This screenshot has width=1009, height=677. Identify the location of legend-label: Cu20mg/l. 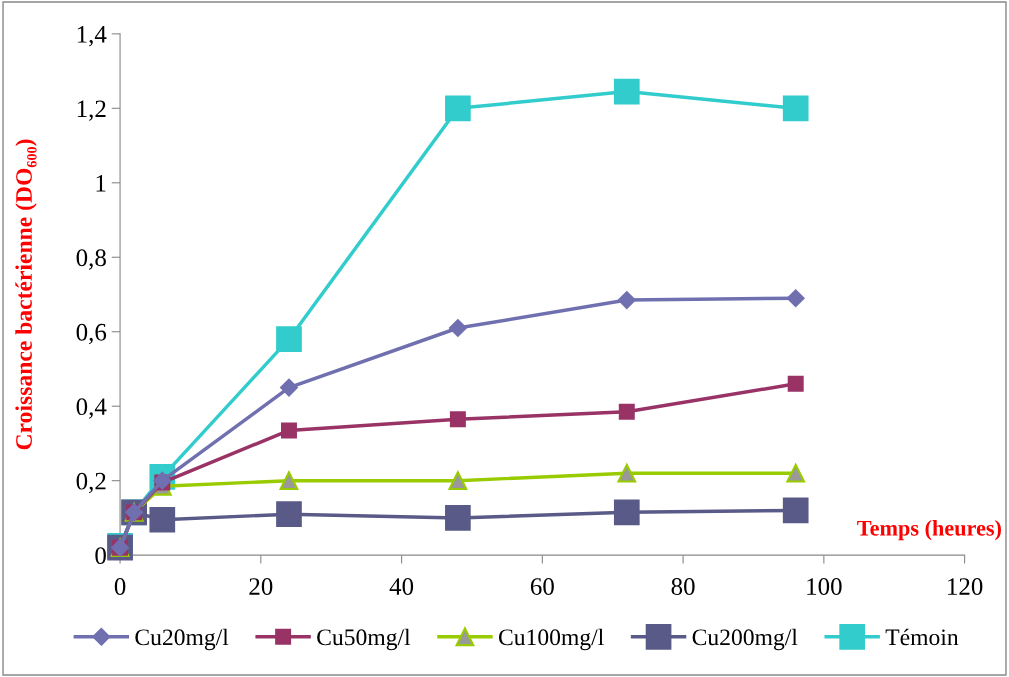
(182, 639).